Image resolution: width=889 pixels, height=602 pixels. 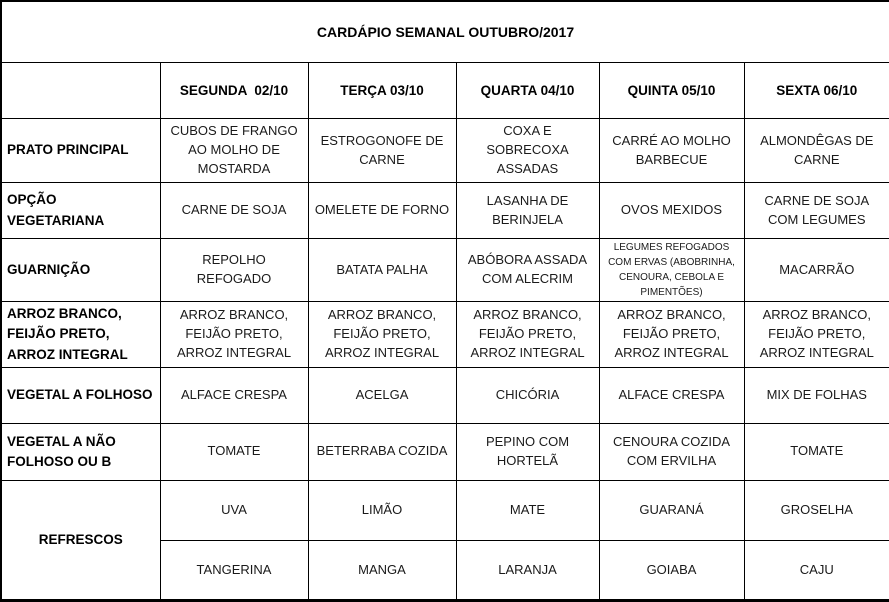 I want to click on menu-cell: ESTROGONOFE DE CARNE, so click(x=382, y=151).